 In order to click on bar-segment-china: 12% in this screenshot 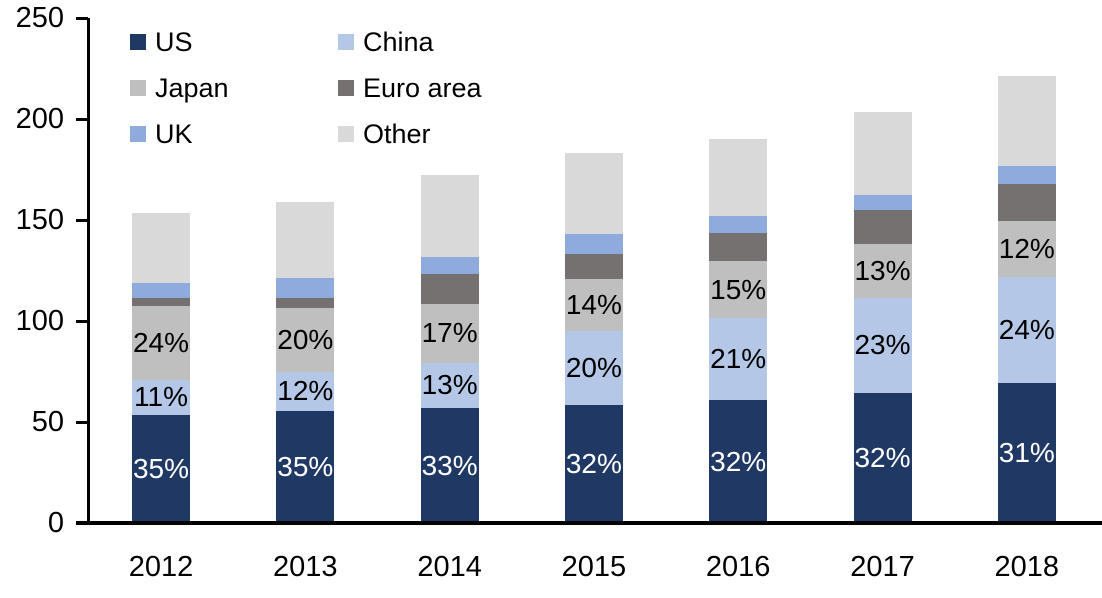, I will do `click(305, 391)`.